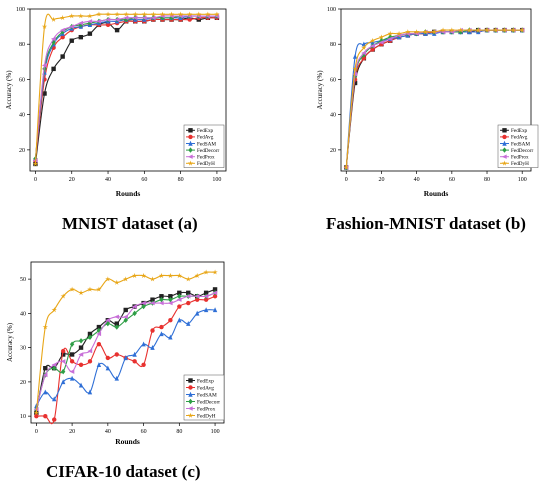 This screenshot has width=550, height=490. Describe the element at coordinates (206, 164) in the screenshot. I see `legend-label: FedDyH` at that location.